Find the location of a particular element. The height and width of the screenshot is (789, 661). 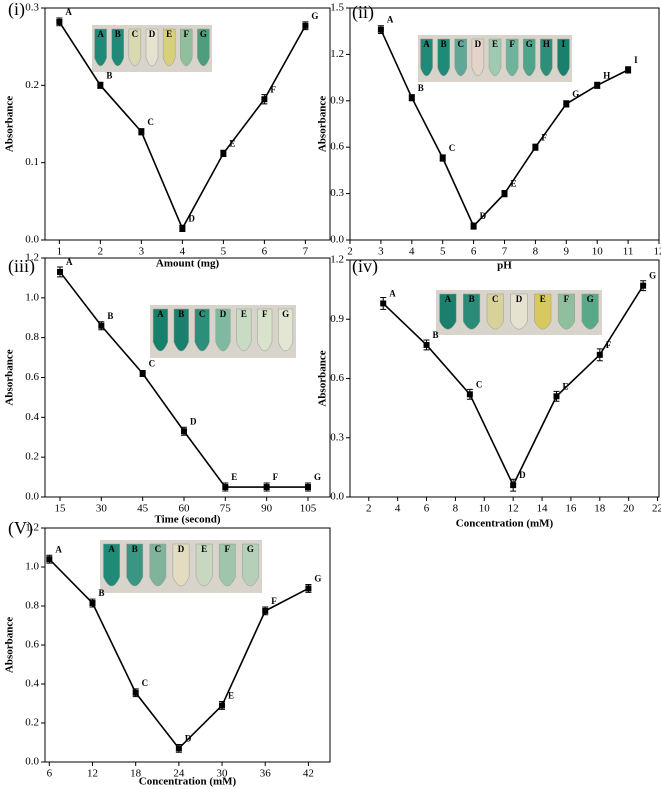

panel-title: (iii) is located at coordinates (21, 266).